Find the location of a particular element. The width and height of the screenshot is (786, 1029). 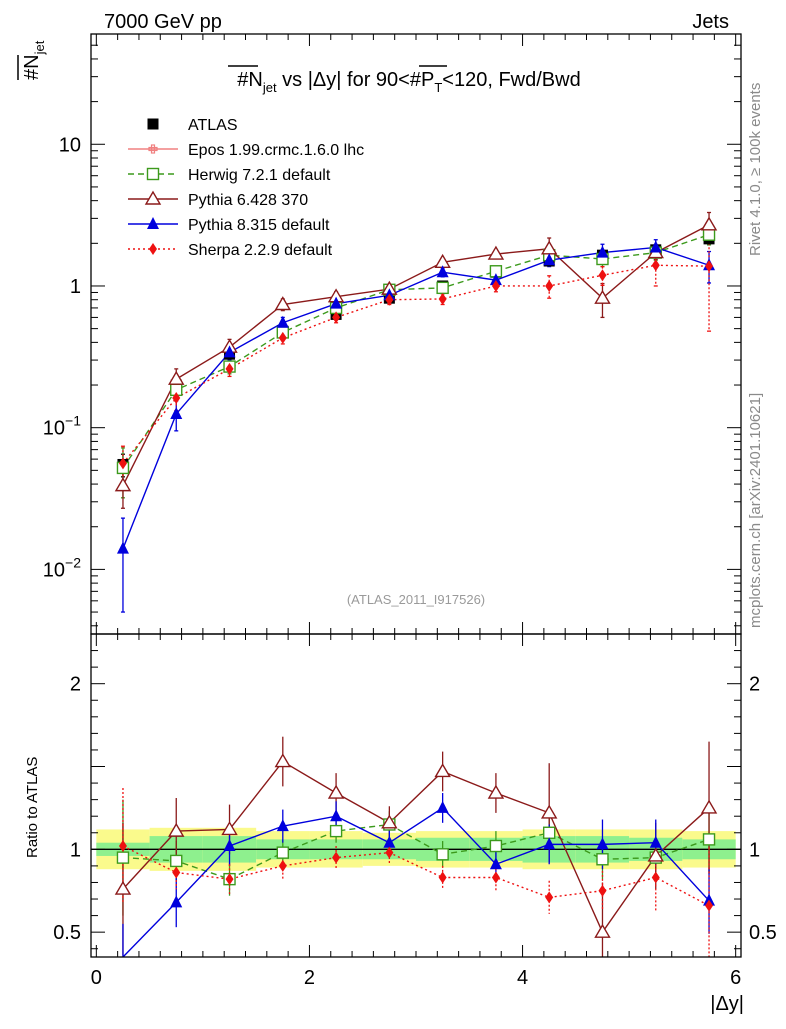

legend-entry-sherpa: Sherpa 2.2.9 default is located at coordinates (230, 250).